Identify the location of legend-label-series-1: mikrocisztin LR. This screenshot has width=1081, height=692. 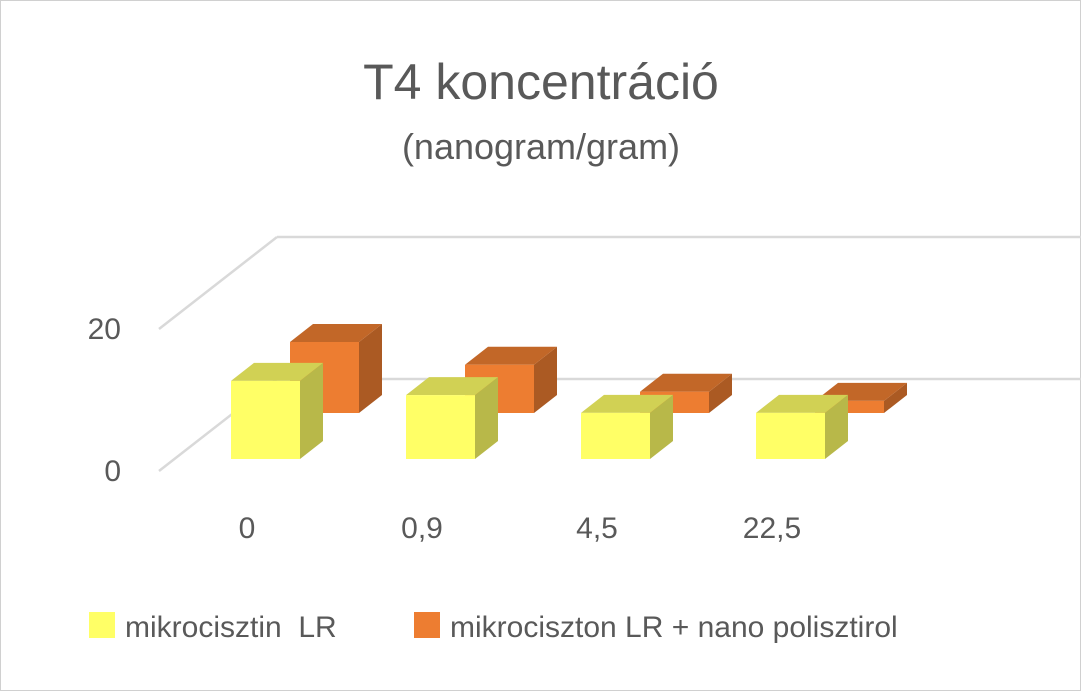
(231, 627).